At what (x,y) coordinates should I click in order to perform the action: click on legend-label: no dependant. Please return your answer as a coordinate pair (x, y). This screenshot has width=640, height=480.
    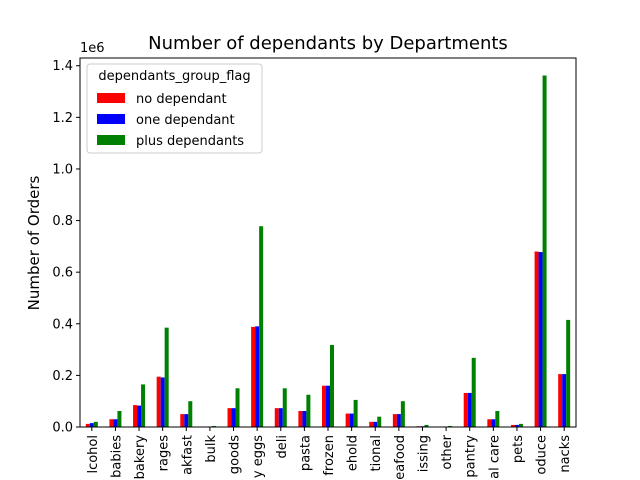
    Looking at the image, I should click on (181, 99).